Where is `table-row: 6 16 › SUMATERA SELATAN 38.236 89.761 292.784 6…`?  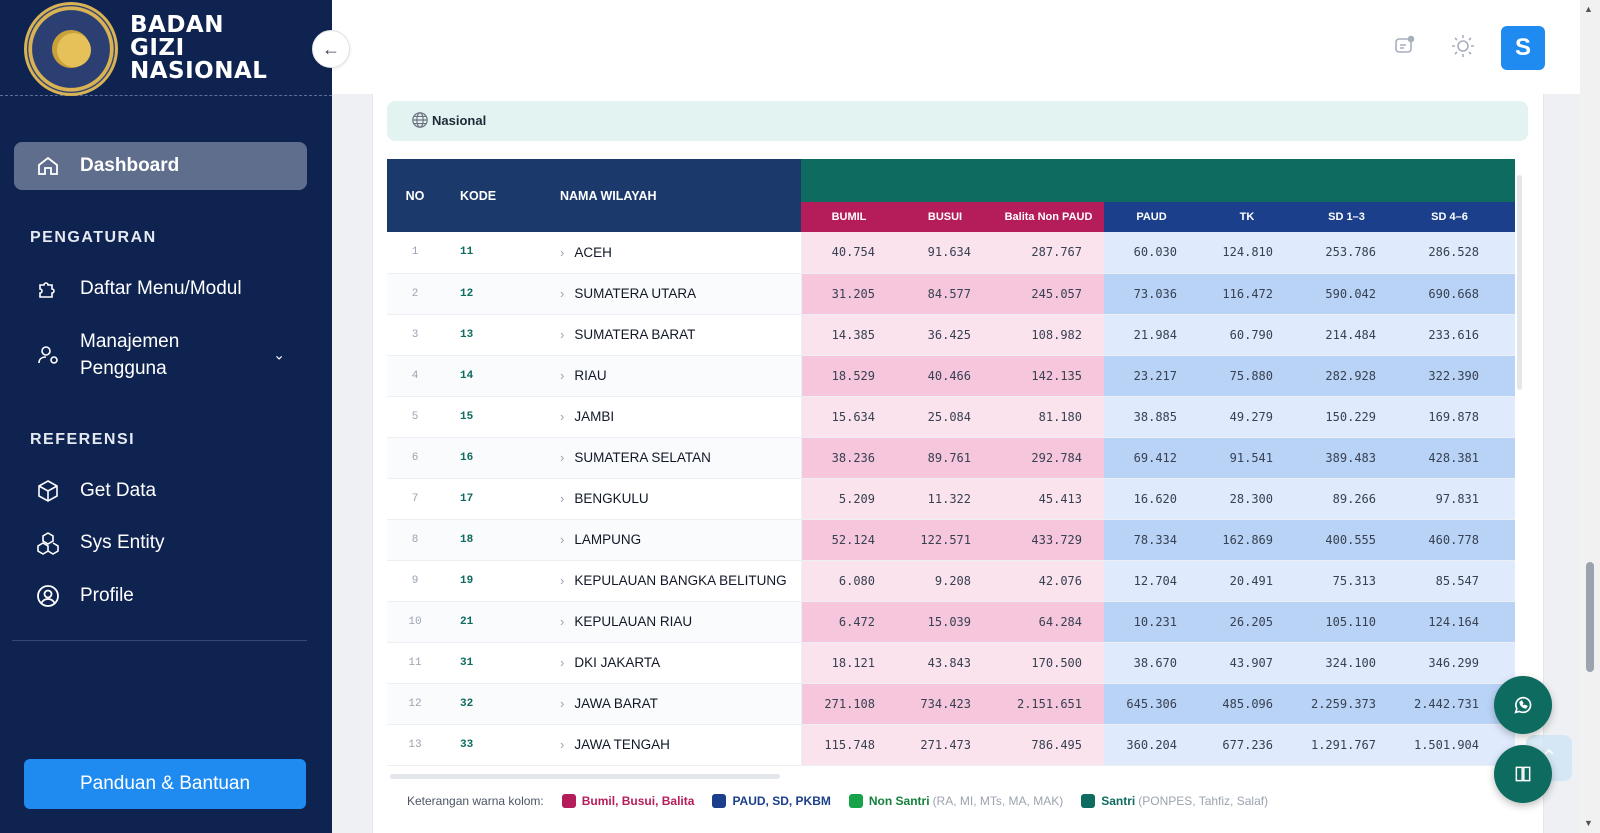
table-row: 6 16 › SUMATERA SELATAN 38.236 89.761 292.784 6… is located at coordinates (951, 458).